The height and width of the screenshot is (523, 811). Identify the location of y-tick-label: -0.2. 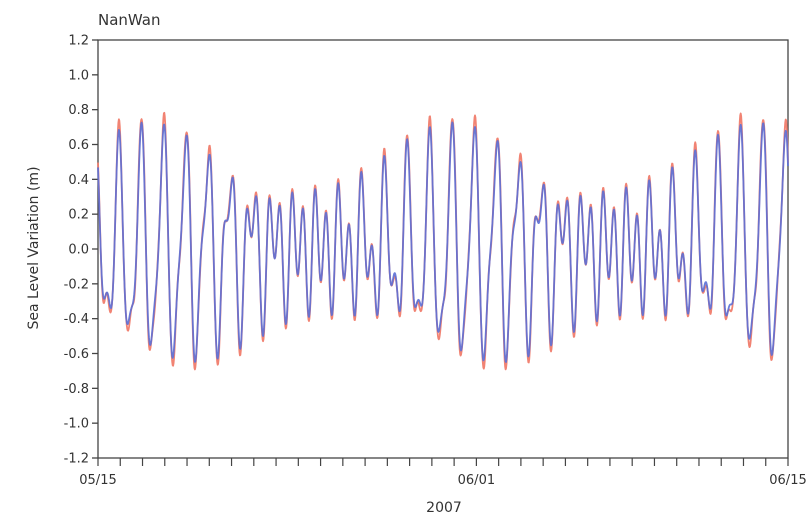
(76, 284).